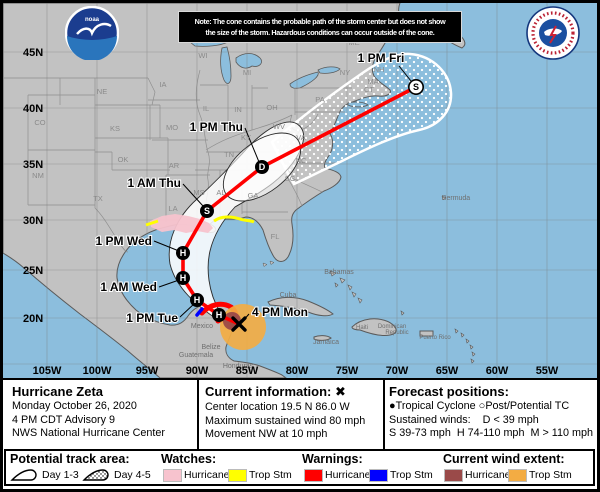  What do you see at coordinates (372, 81) in the screenshot?
I see `svg-text: MA` at bounding box center [372, 81].